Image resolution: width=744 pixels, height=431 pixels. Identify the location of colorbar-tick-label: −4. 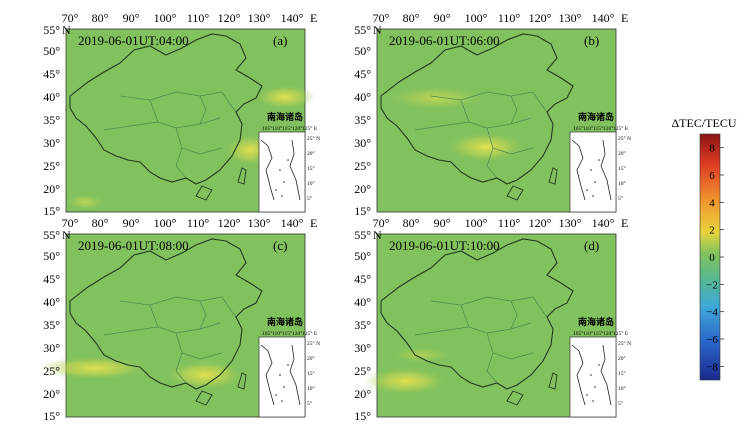
(712, 313).